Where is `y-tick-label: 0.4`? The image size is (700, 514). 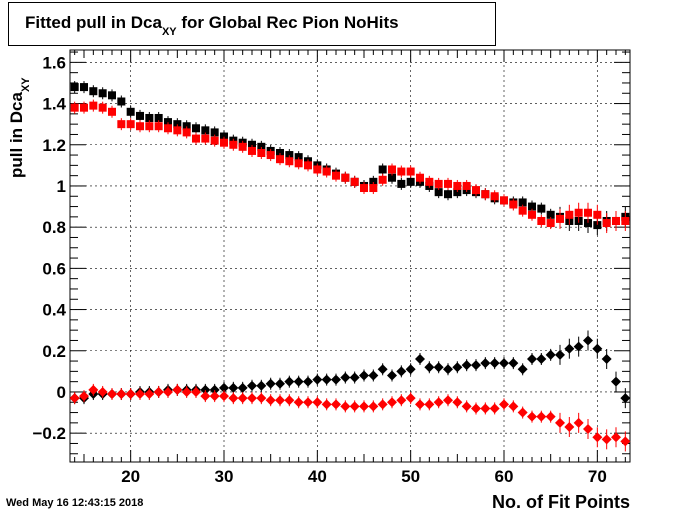
y-tick-label: 0.4 is located at coordinates (54, 310).